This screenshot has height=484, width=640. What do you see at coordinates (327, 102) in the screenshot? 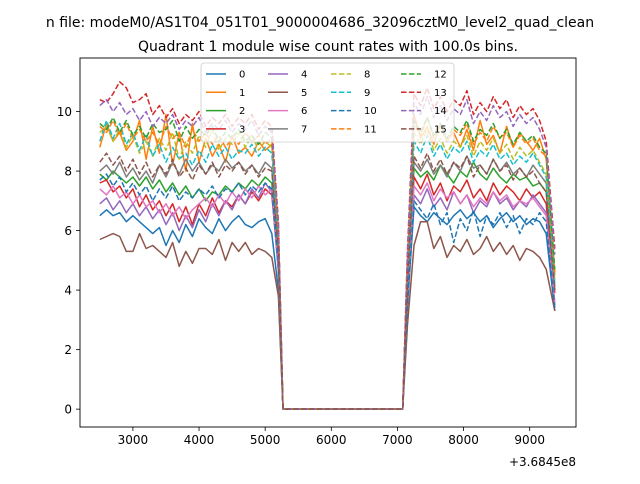
I see `legend-frame` at bounding box center [327, 102].